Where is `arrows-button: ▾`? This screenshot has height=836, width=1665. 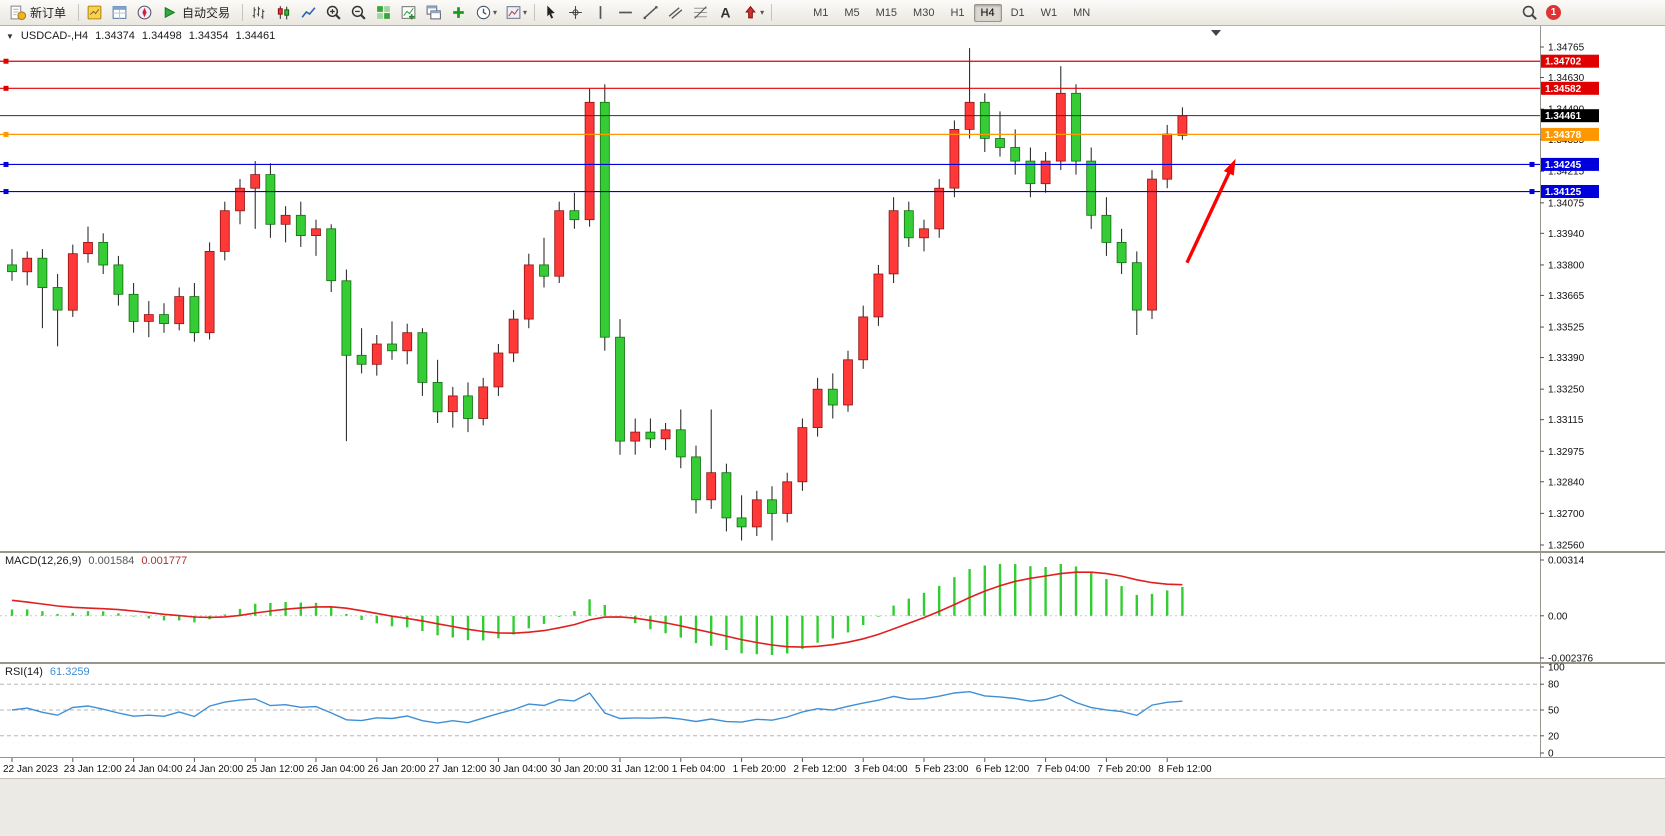 arrows-button: ▾ is located at coordinates (753, 12).